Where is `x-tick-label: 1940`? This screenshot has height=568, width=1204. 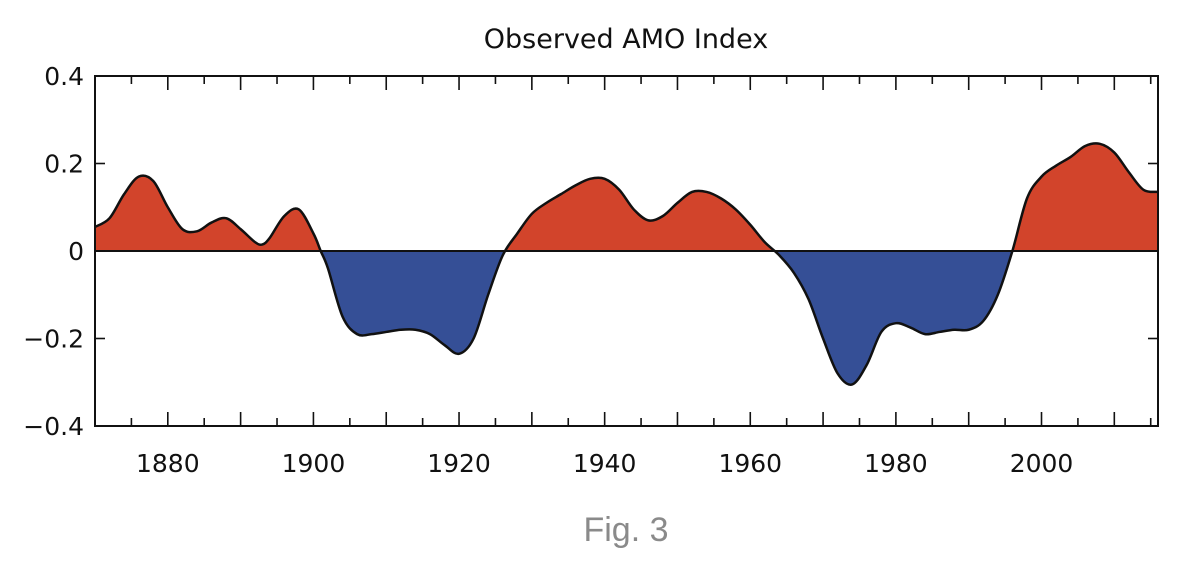
x-tick-label: 1940 is located at coordinates (605, 463).